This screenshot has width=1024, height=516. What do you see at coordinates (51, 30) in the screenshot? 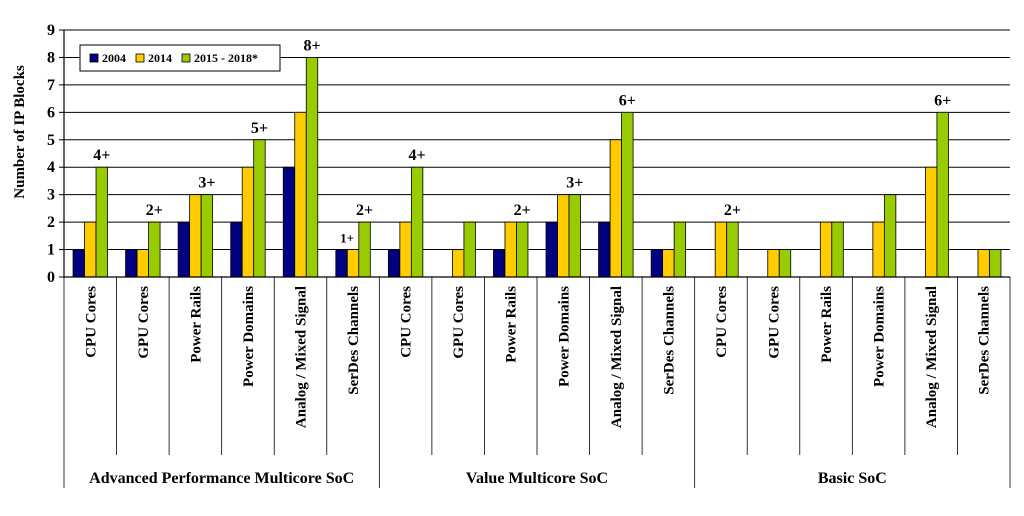
I see `y-tick-label: 9` at bounding box center [51, 30].